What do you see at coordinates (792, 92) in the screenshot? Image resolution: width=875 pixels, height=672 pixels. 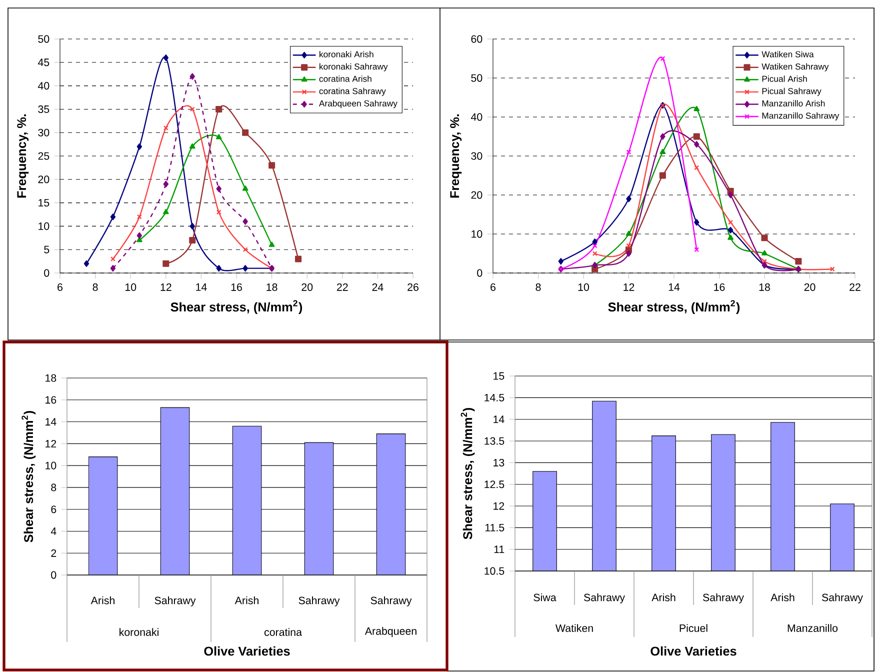 I see `legend-label: Picual Sahrawy` at bounding box center [792, 92].